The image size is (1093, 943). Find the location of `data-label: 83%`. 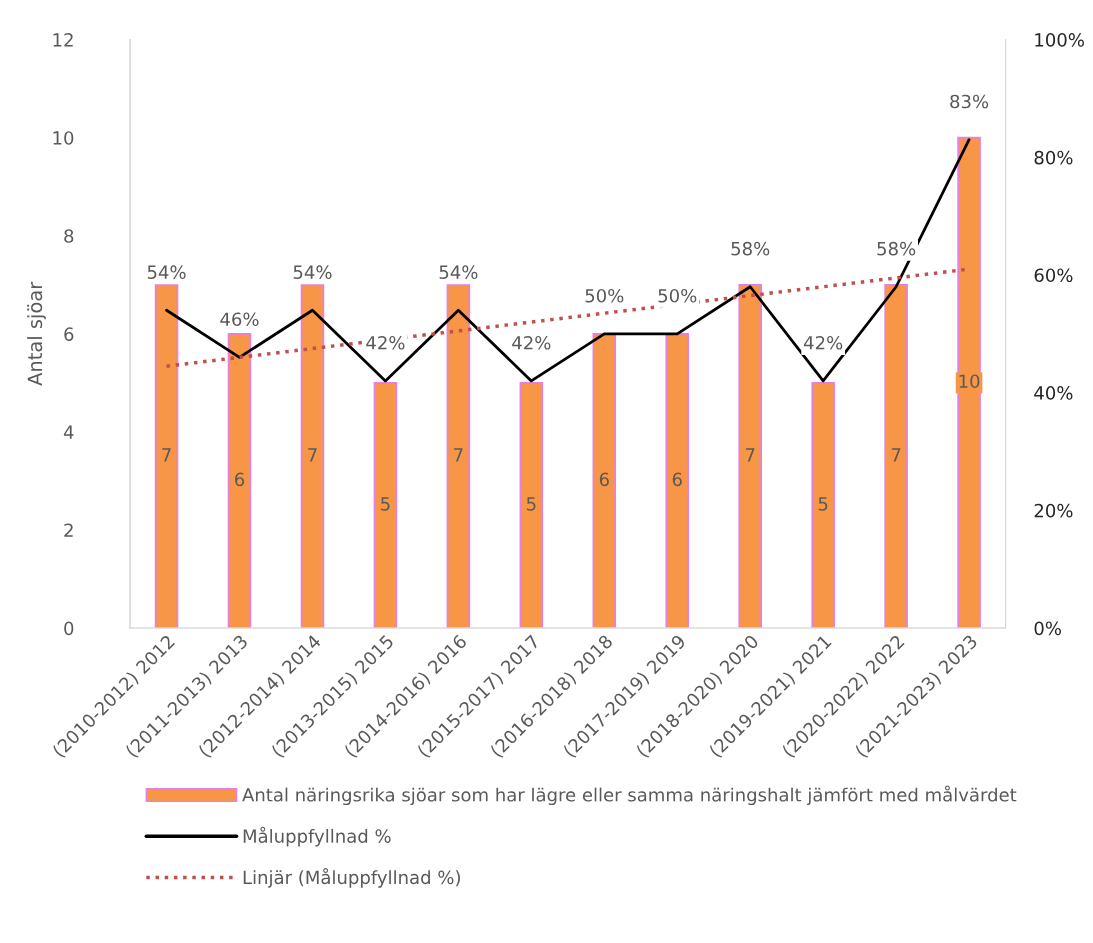

data-label: 83% is located at coordinates (969, 101).